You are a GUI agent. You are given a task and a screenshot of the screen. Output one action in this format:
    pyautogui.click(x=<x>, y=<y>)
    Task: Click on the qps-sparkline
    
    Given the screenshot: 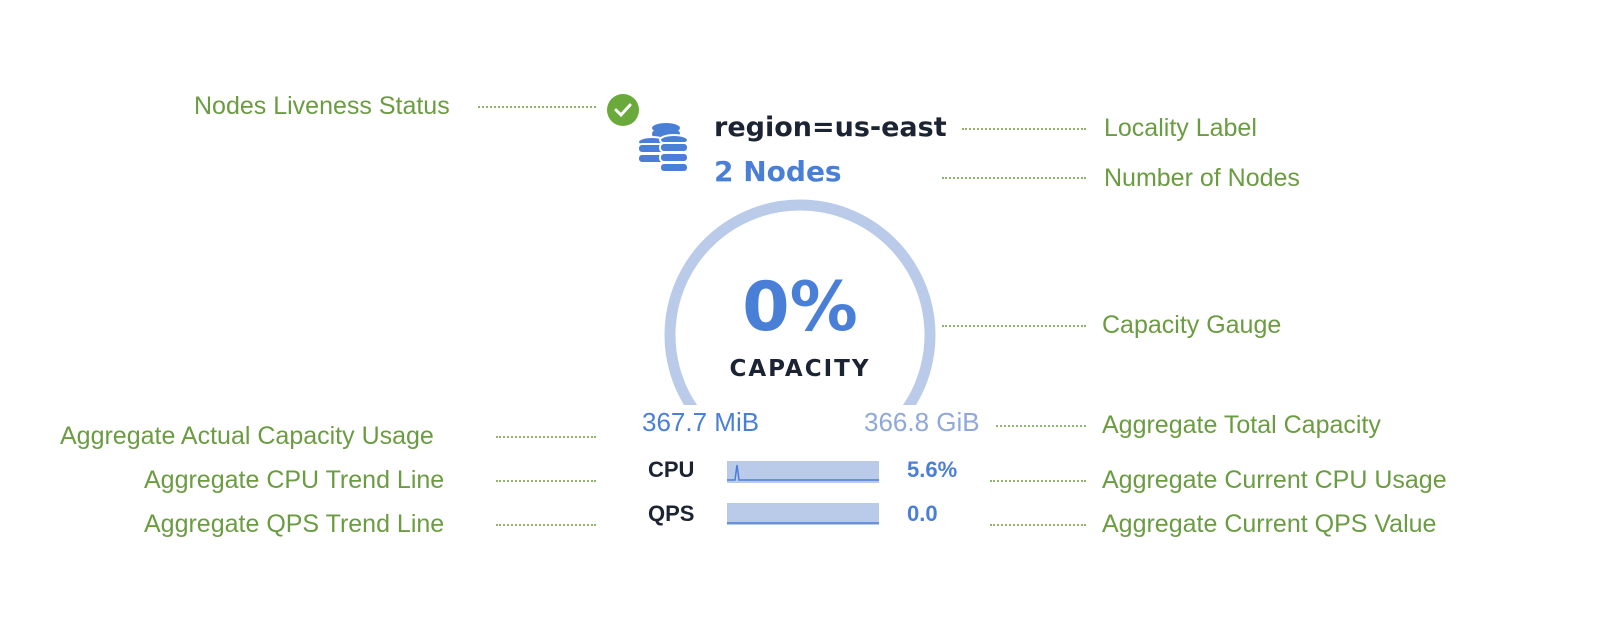 What is the action you would take?
    pyautogui.click(x=803, y=514)
    